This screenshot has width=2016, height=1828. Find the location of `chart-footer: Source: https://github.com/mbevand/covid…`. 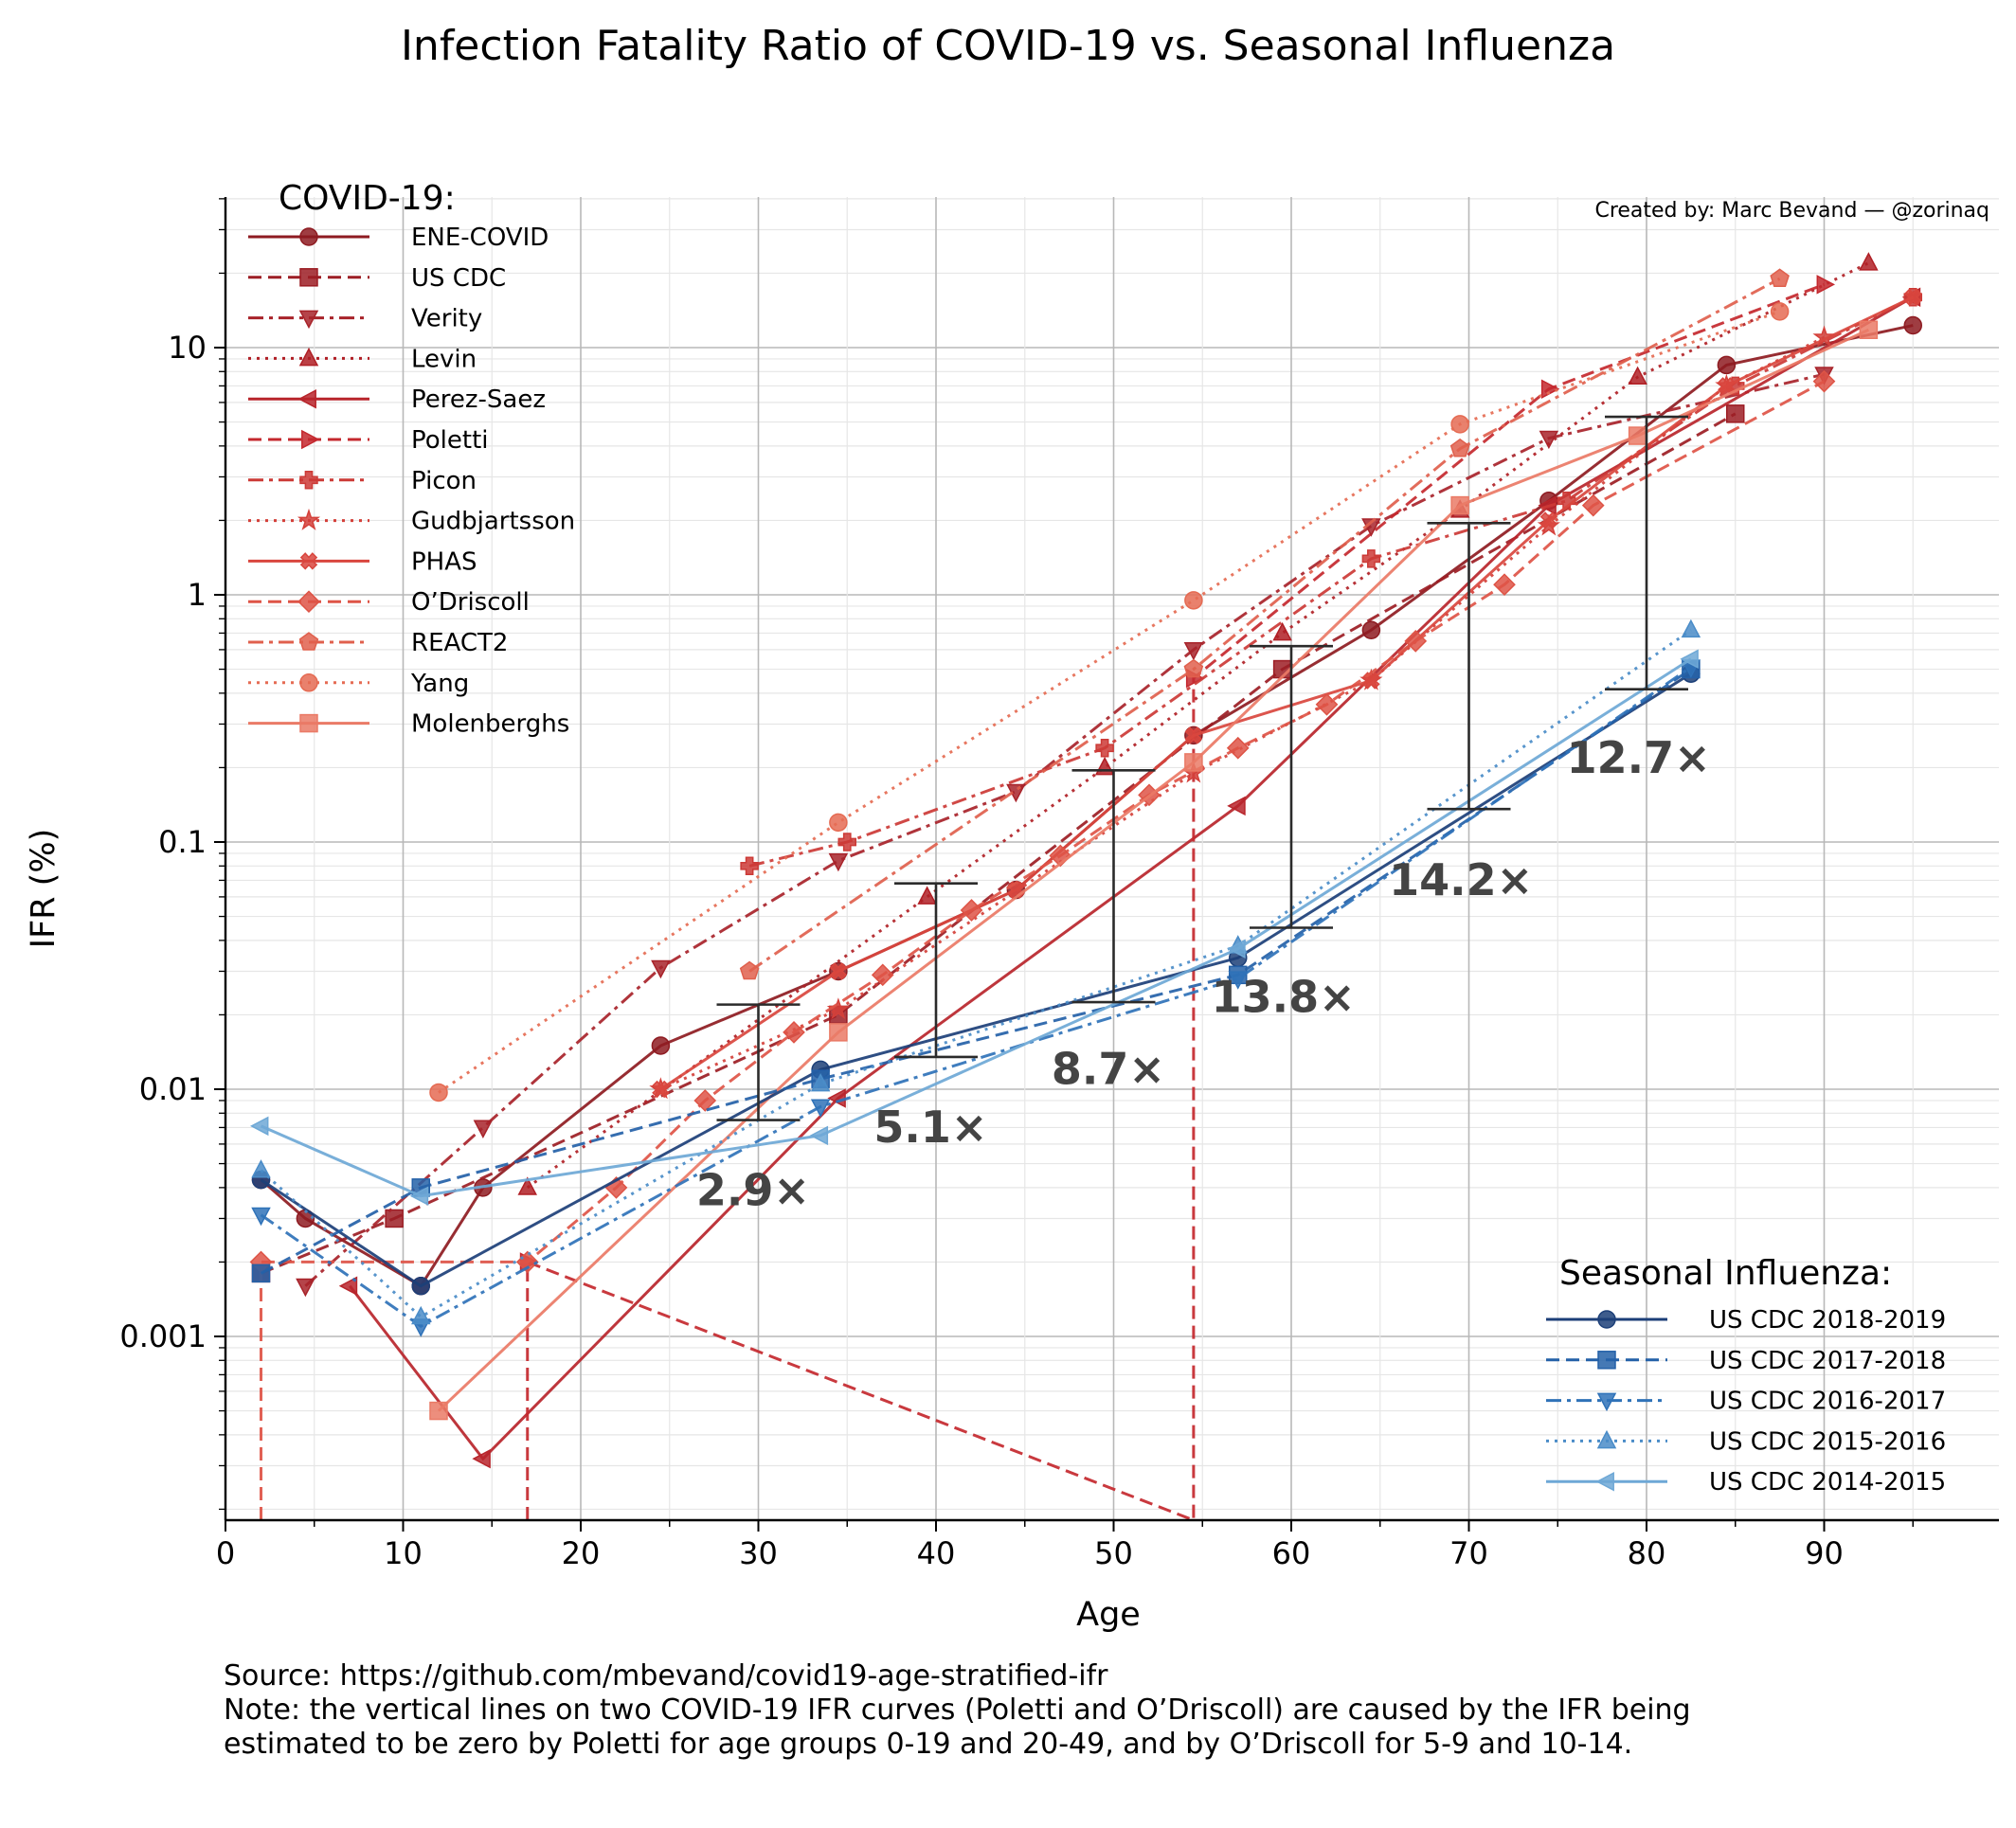

chart-footer: Source: https://github.com/mbevand/covid… is located at coordinates (1100, 1710).